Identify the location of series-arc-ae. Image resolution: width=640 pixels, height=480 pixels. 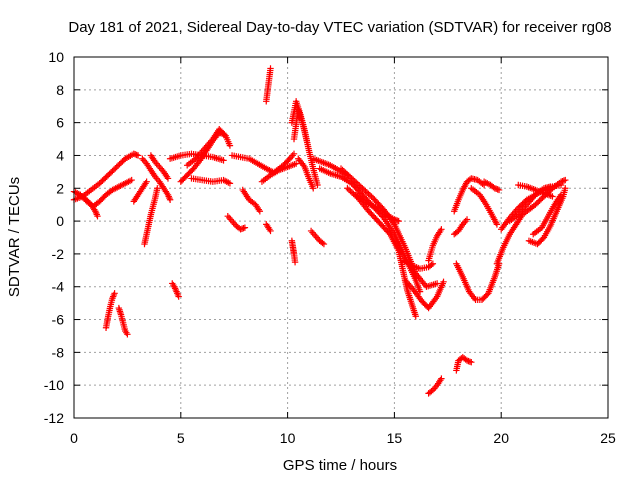
(377, 208).